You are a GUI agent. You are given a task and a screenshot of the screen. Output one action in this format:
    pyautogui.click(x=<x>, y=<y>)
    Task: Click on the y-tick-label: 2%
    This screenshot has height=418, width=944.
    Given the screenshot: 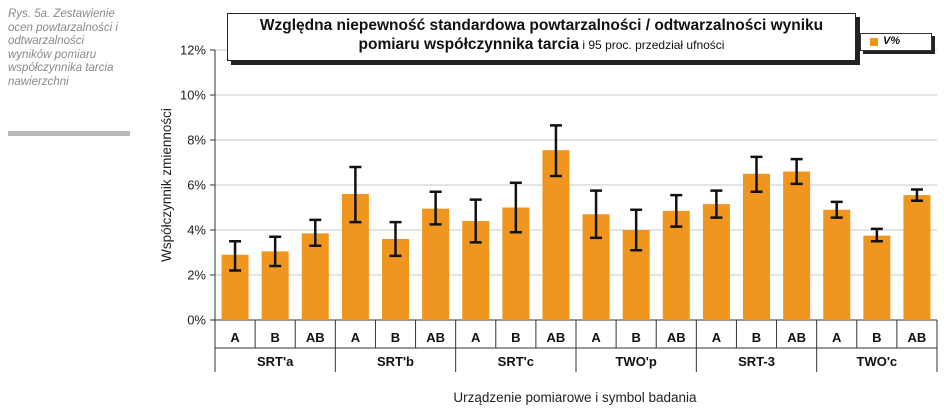 What is the action you would take?
    pyautogui.click(x=196, y=275)
    